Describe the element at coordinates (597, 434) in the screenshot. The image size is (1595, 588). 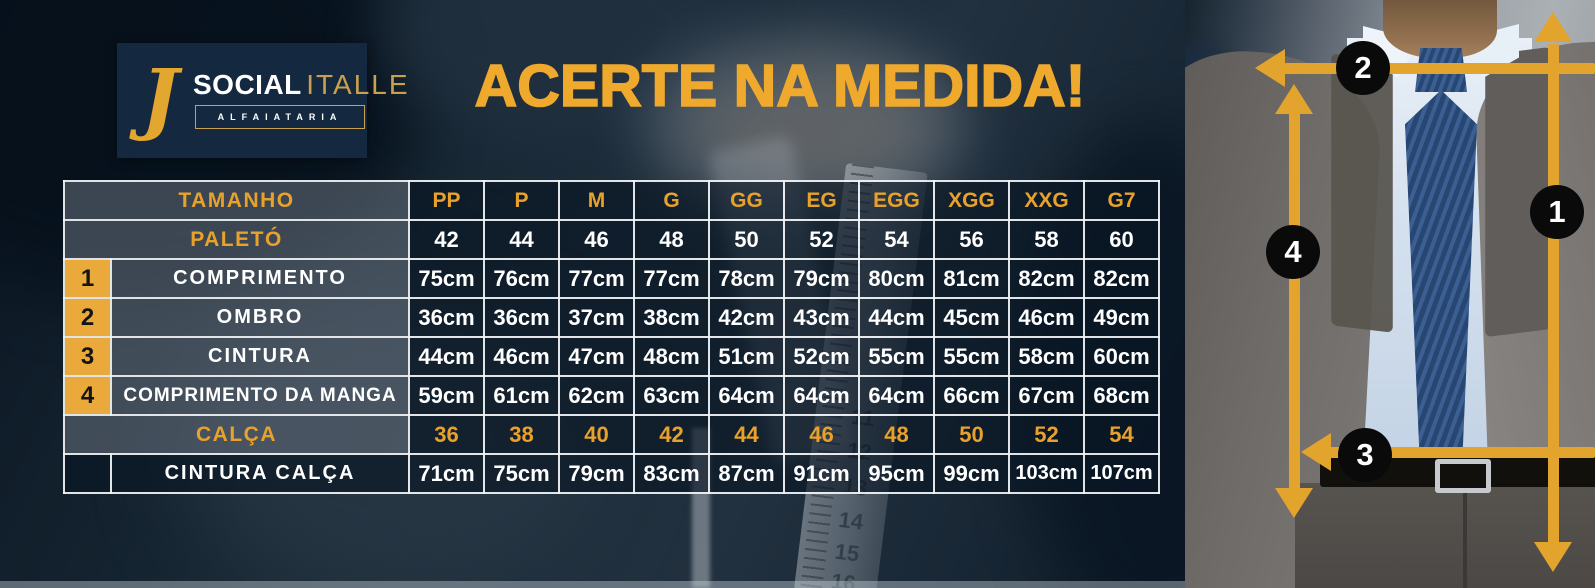
I see `size-cell: 40` at that location.